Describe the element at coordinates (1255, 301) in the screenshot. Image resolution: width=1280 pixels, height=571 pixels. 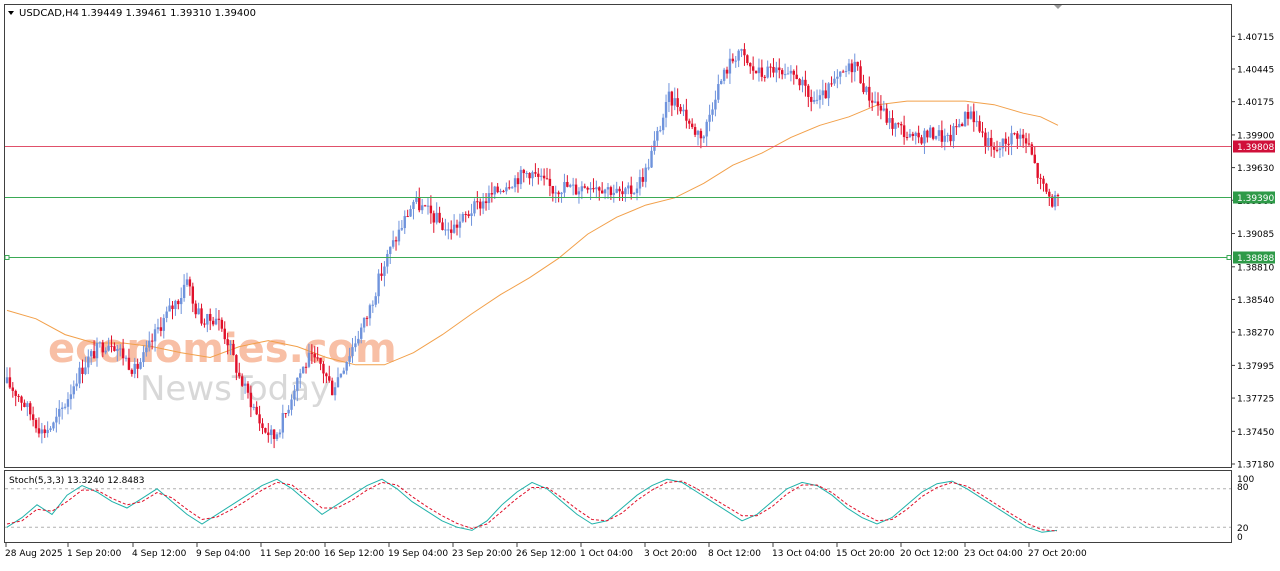
I see `price-tick-label: 1.38540` at that location.